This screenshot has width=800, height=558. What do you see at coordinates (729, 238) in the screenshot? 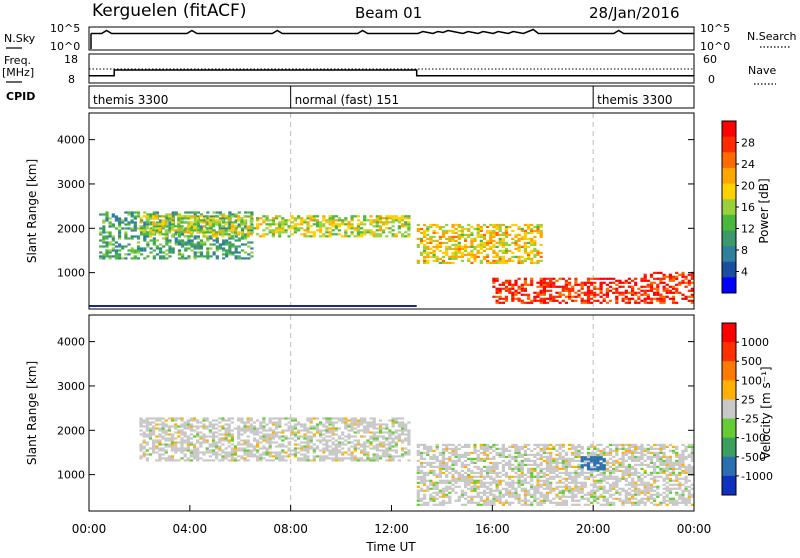
I see `colorbar-cell` at bounding box center [729, 238].